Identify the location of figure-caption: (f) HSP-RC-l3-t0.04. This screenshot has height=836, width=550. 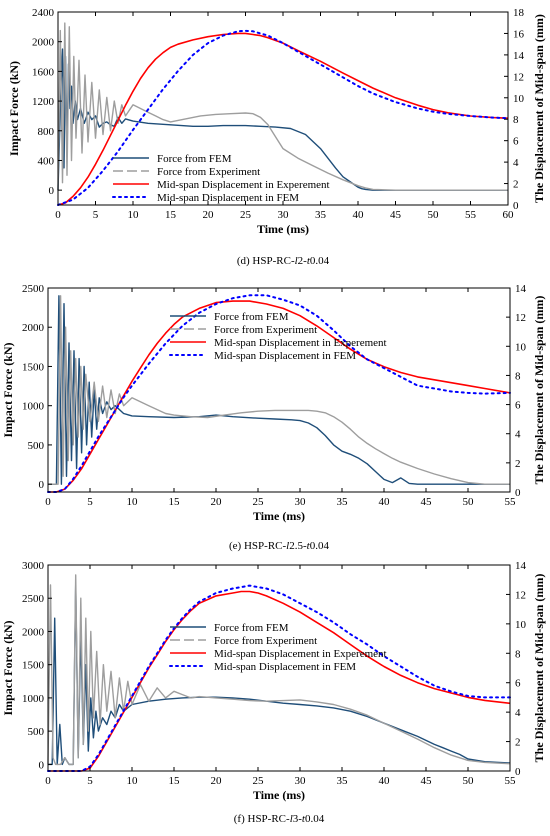
(279, 819).